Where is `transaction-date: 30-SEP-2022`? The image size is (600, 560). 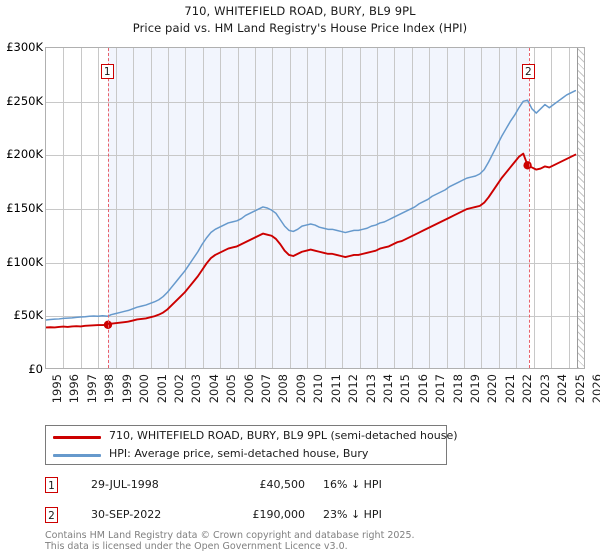
transaction-date: 30-SEP-2022 is located at coordinates (126, 514).